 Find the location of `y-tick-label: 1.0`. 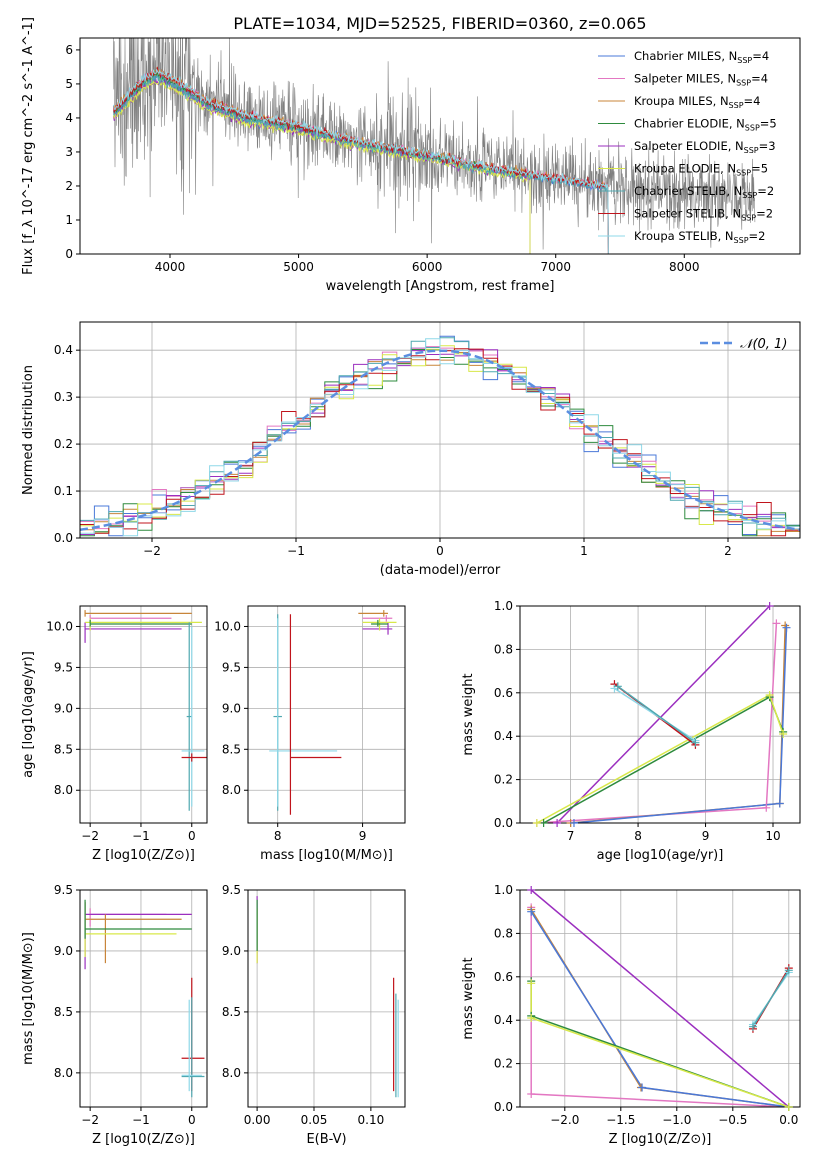

y-tick-label: 1.0 is located at coordinates (503, 606).